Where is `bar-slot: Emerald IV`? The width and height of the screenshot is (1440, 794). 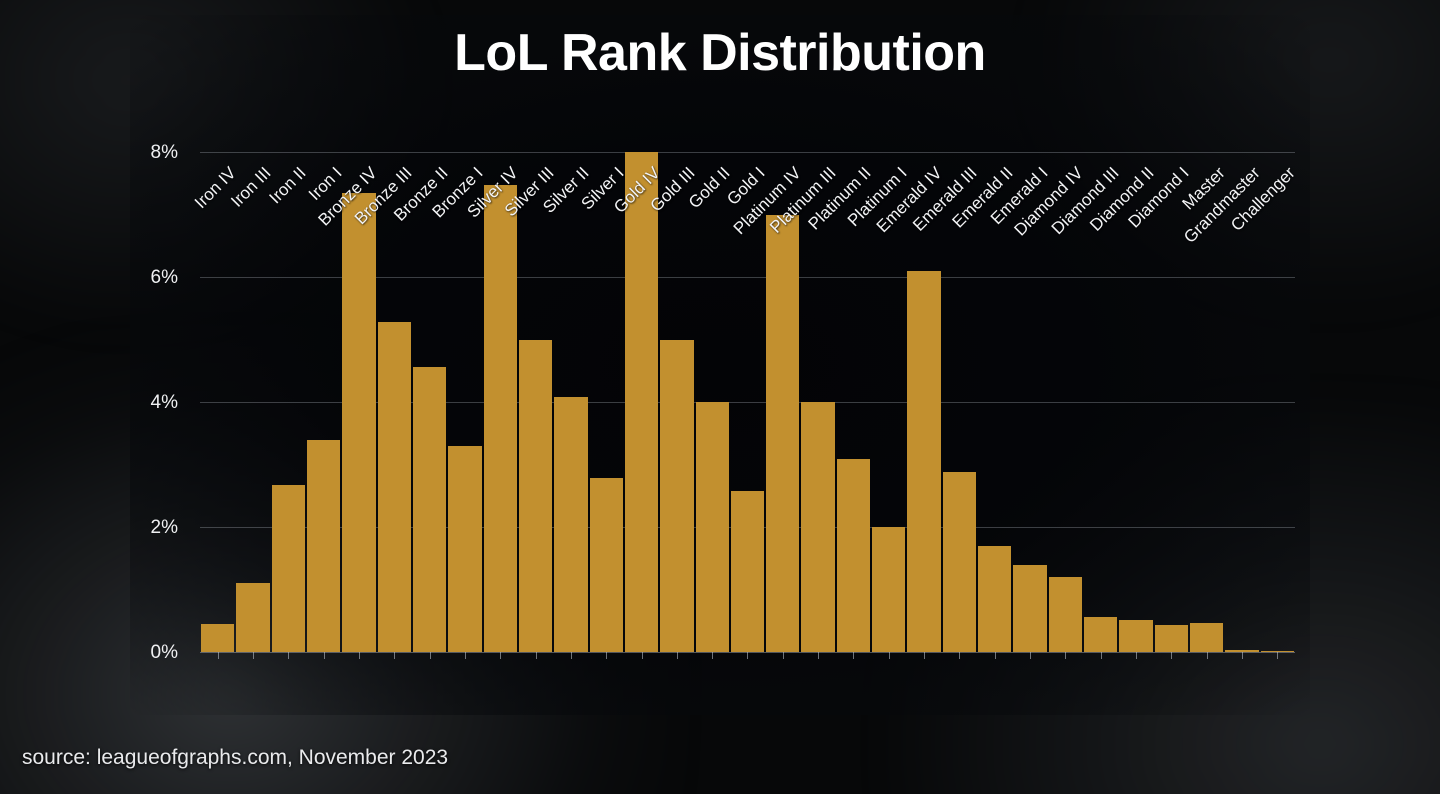 bar-slot: Emerald IV is located at coordinates (909, 405).